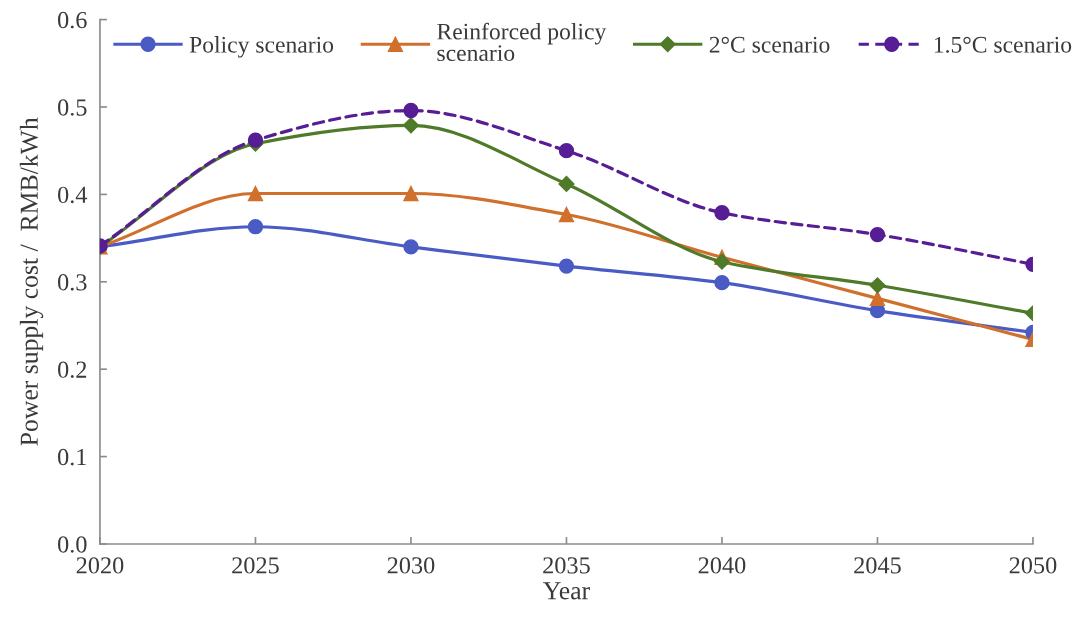 This screenshot has width=1076, height=622. Describe the element at coordinates (261, 47) in the screenshot. I see `legend-label: Policy scenario` at that location.